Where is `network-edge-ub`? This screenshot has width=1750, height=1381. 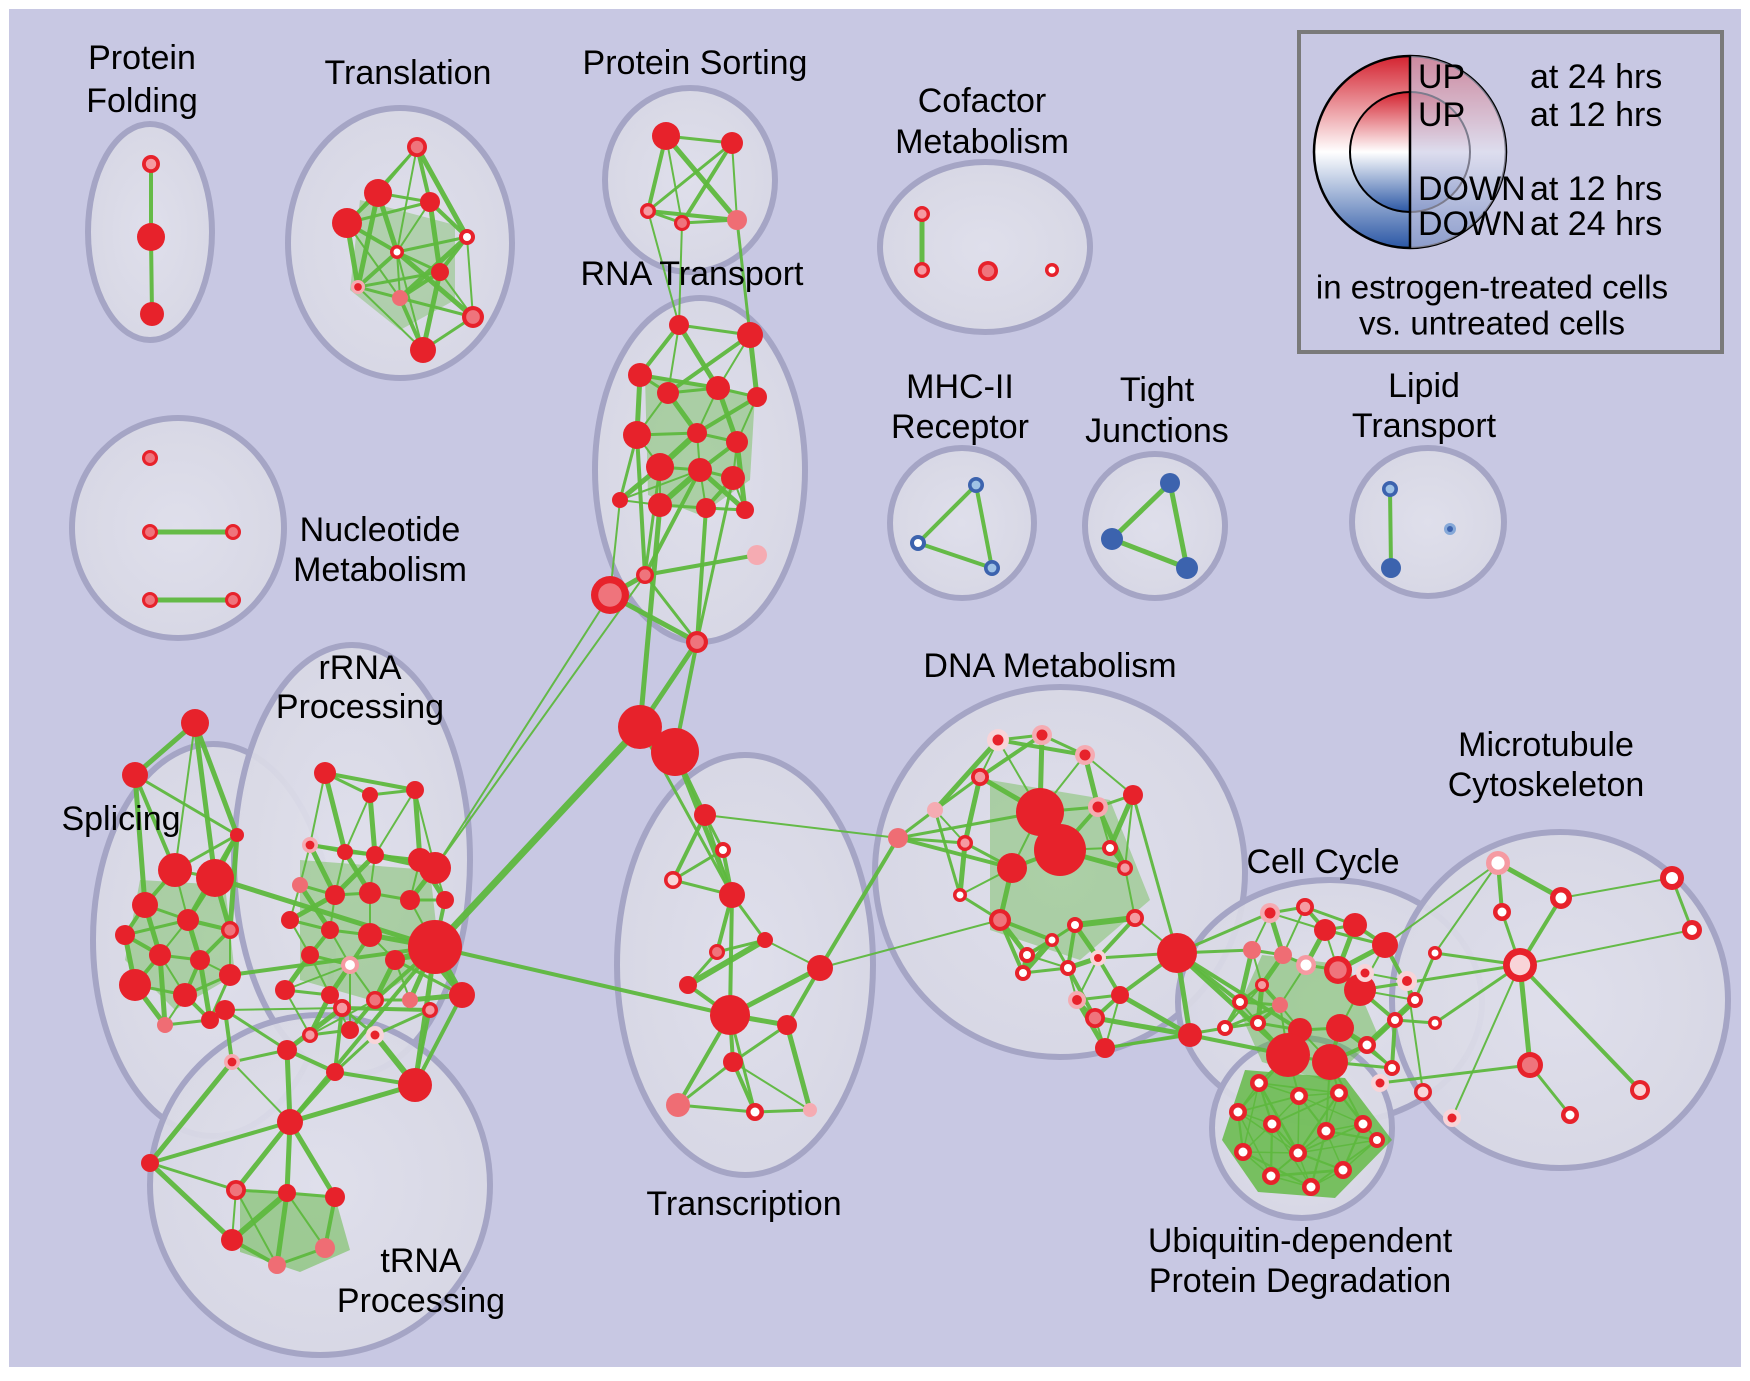 network-edge-ub is located at coordinates (1268, 1132).